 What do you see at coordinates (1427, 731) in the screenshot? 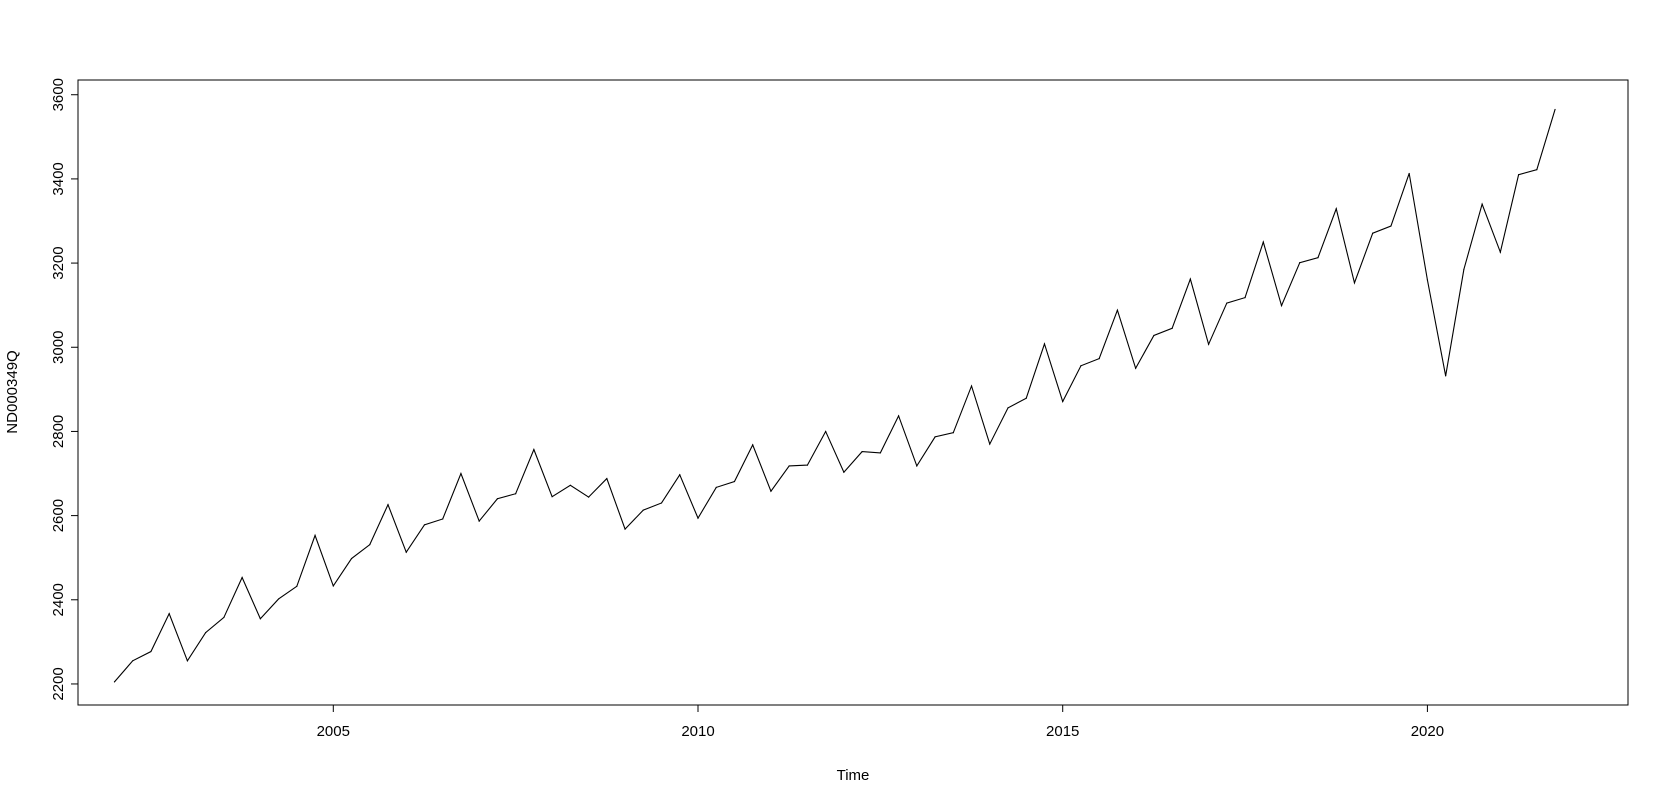
I see `x-tick-label: 2020` at bounding box center [1427, 731].